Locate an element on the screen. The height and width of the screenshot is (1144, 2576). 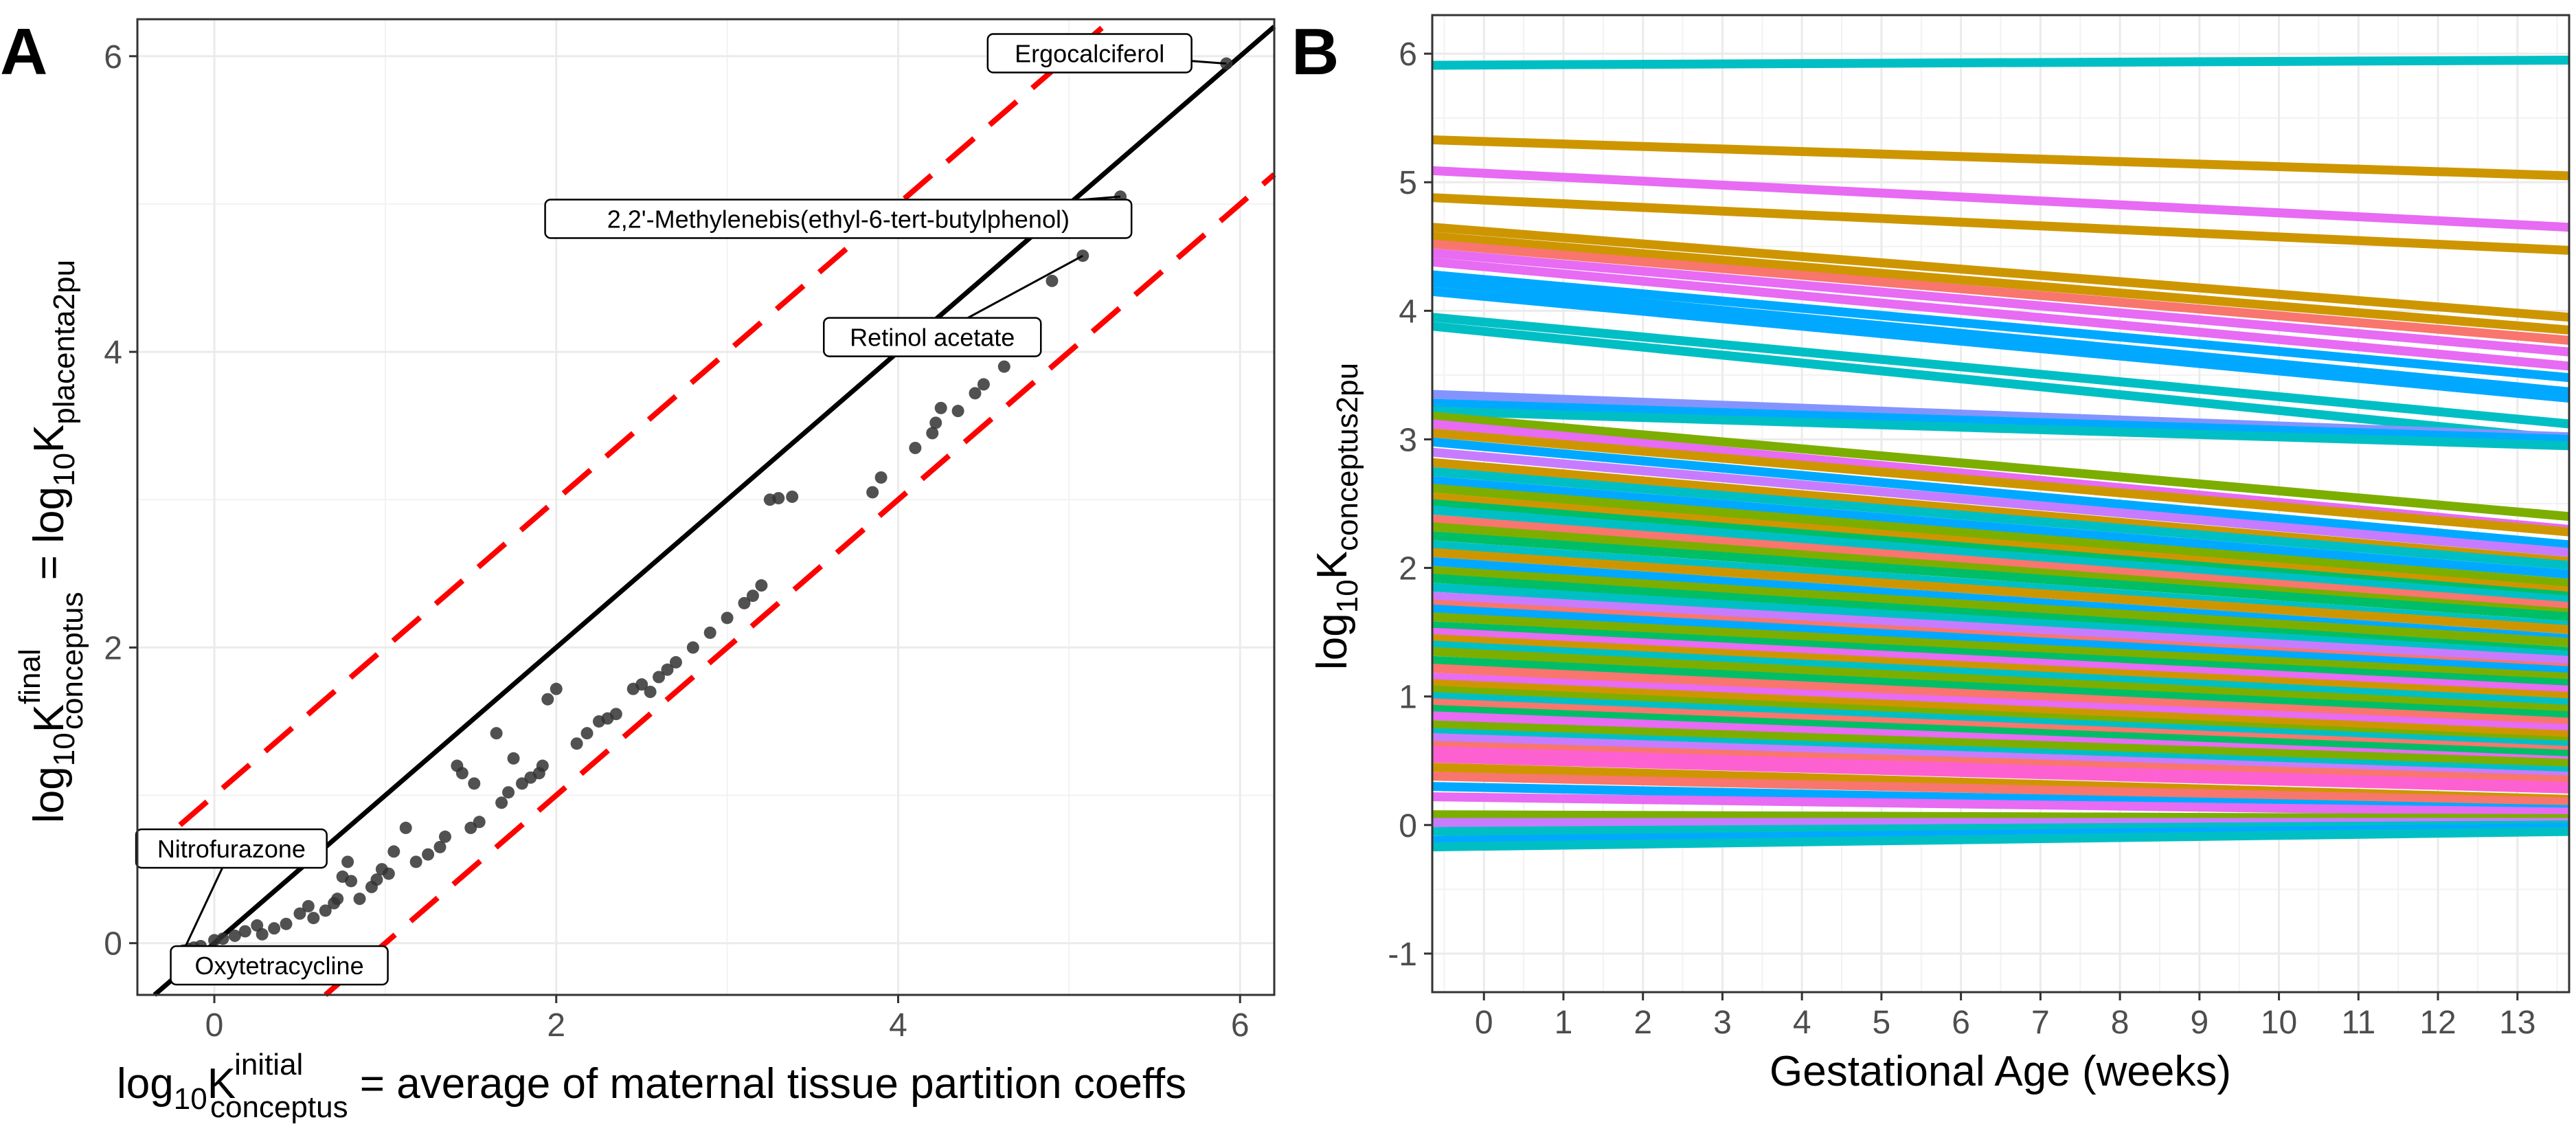
x-tick-label: 6 is located at coordinates (1961, 1023).